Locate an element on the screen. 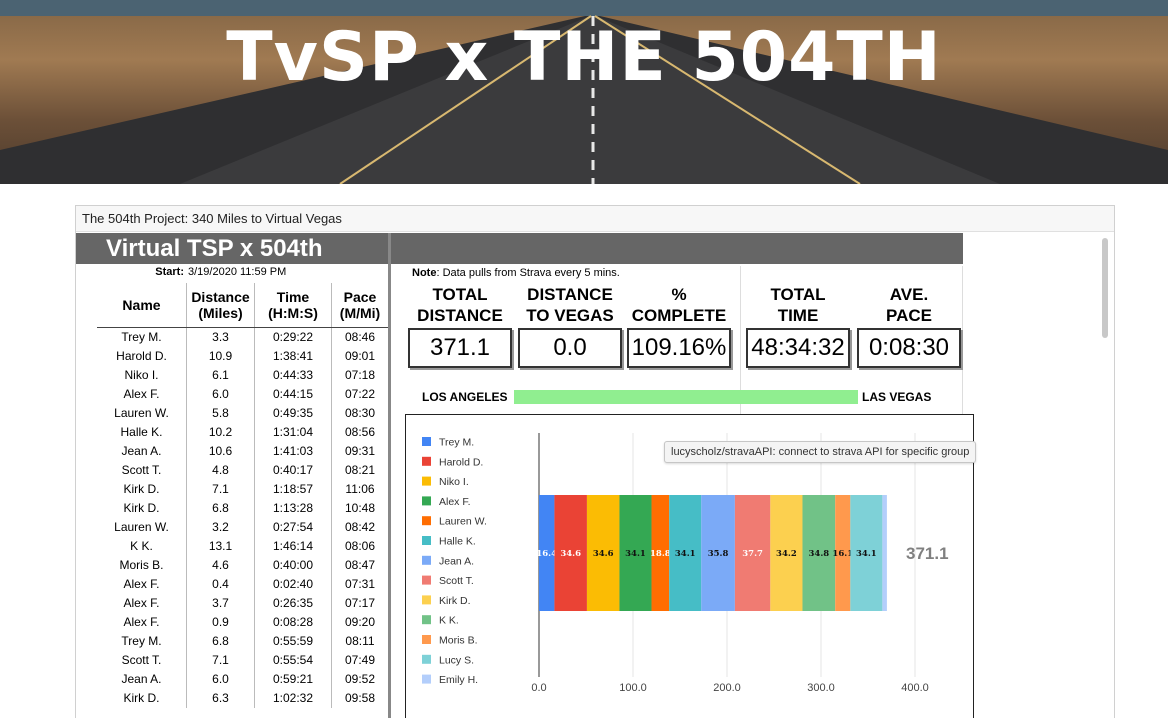 The image size is (1168, 718). table-row: Lauren W. 3.2 0:27:54 08:42 is located at coordinates (242, 527).